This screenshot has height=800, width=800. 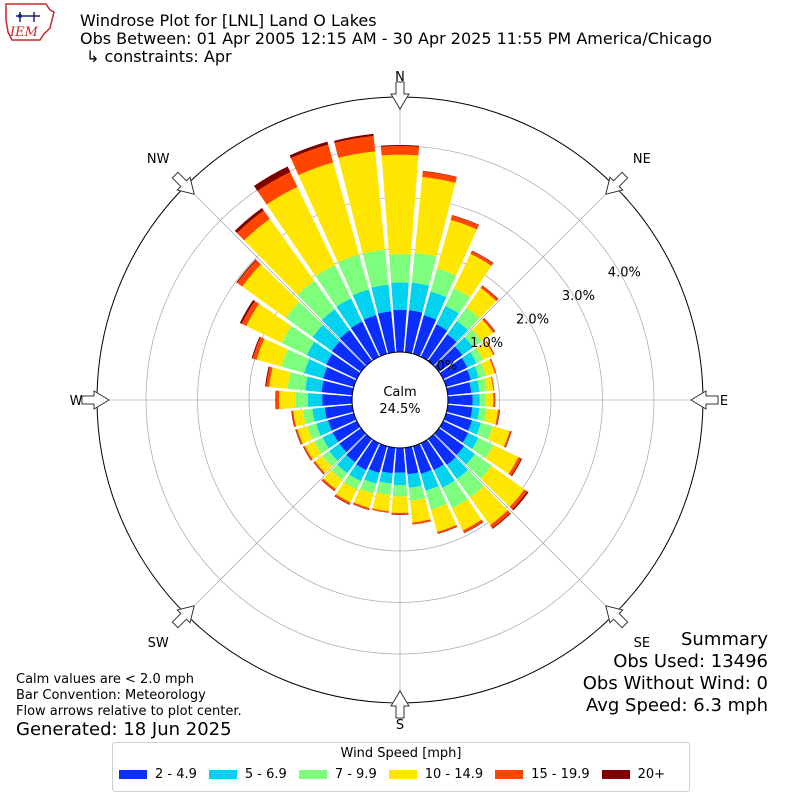 What do you see at coordinates (361, 507) in the screenshot?
I see `bar-200deg-20+` at bounding box center [361, 507].